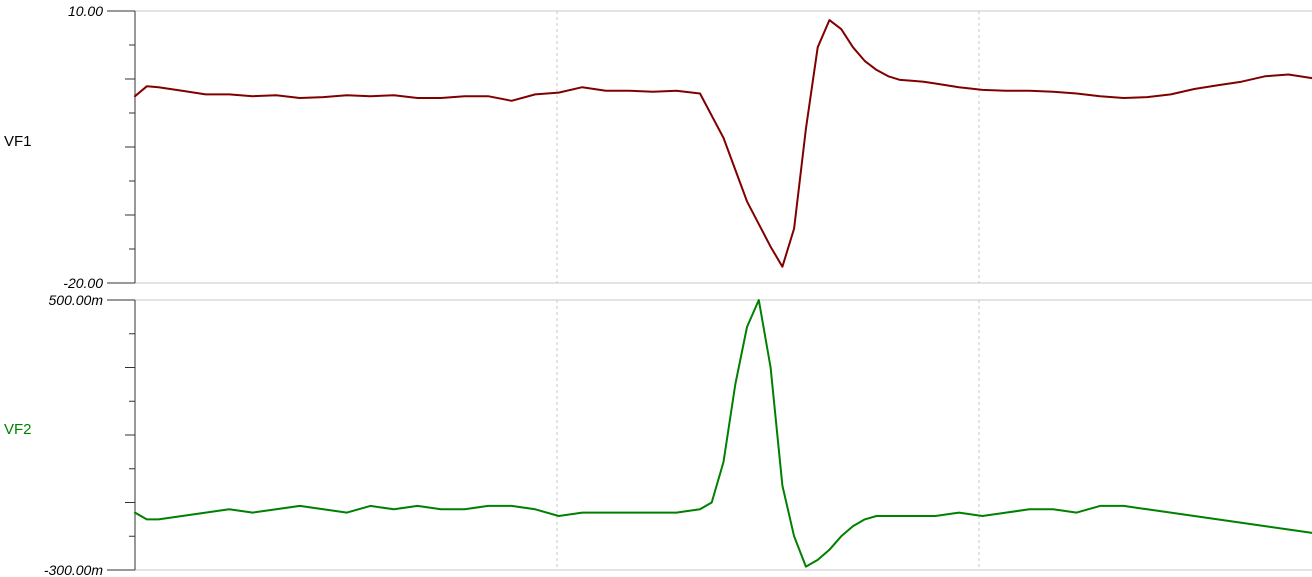 This screenshot has height=577, width=1312. I want to click on y-tick-label-top: 500.00m, so click(76, 300).